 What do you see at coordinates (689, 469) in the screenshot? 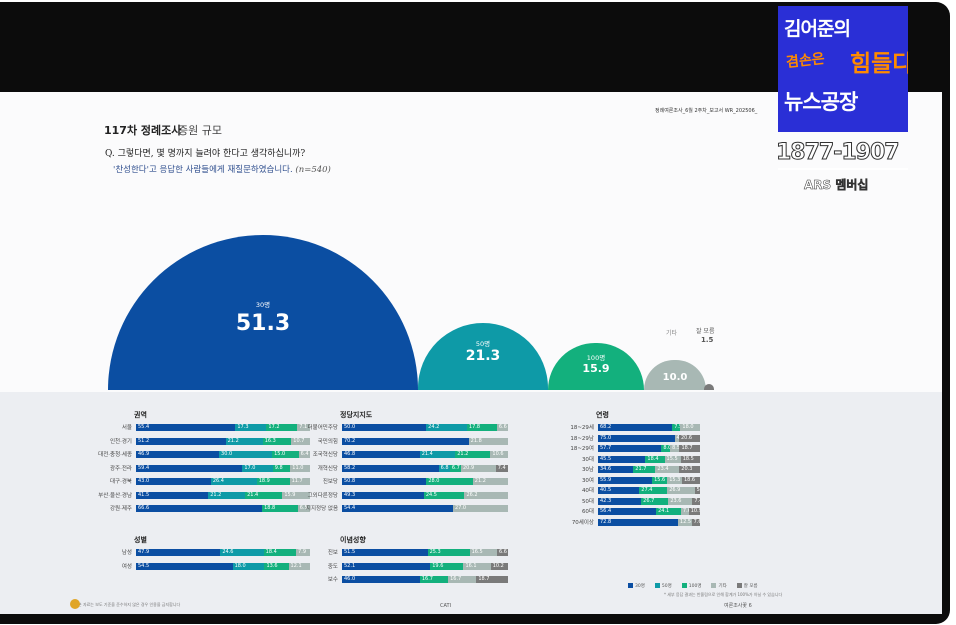
I see `bar-segment: 20.3` at bounding box center [689, 469].